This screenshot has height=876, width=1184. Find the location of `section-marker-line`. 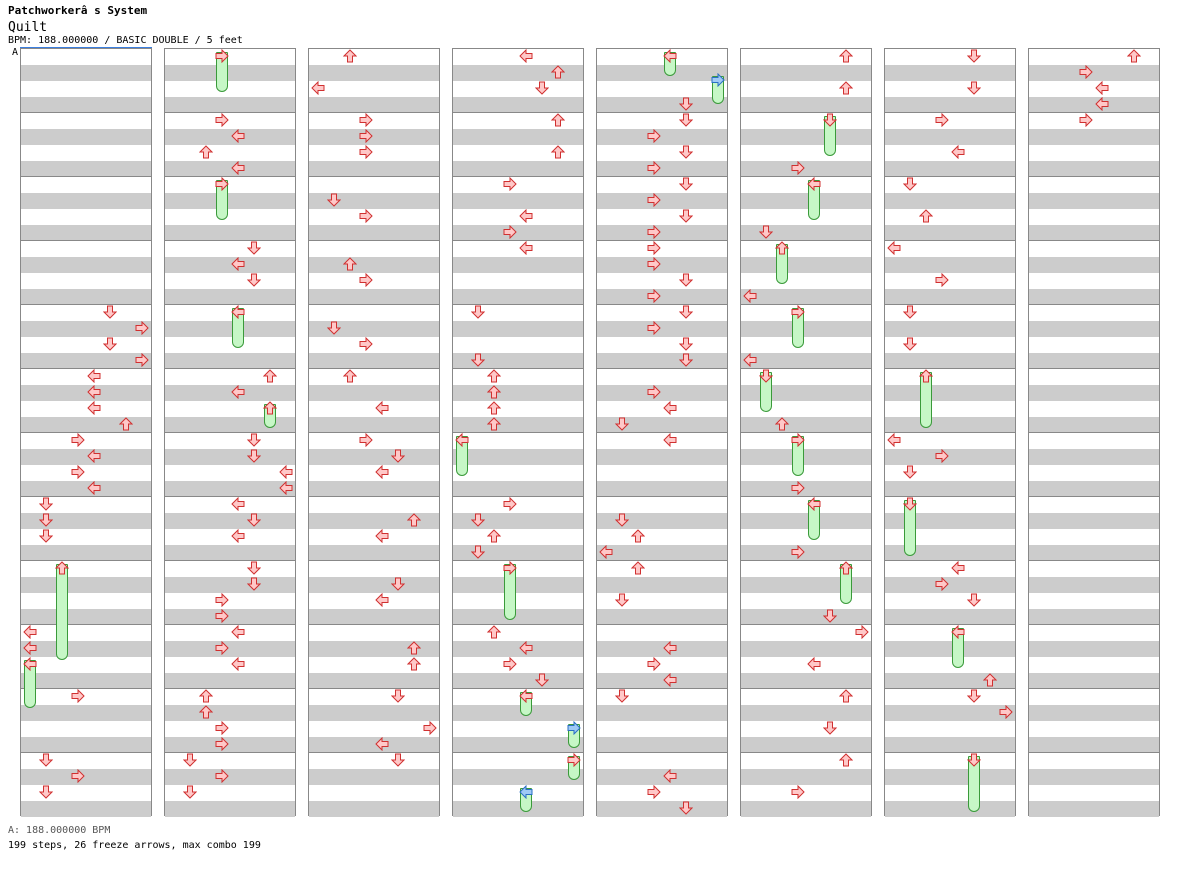

section-marker-line is located at coordinates (86, 47).